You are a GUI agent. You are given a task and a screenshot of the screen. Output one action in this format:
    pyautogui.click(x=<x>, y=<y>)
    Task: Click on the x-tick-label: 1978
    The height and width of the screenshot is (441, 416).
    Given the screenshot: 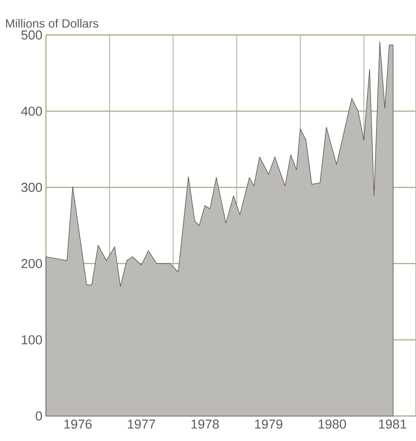 What is the action you would take?
    pyautogui.click(x=205, y=424)
    